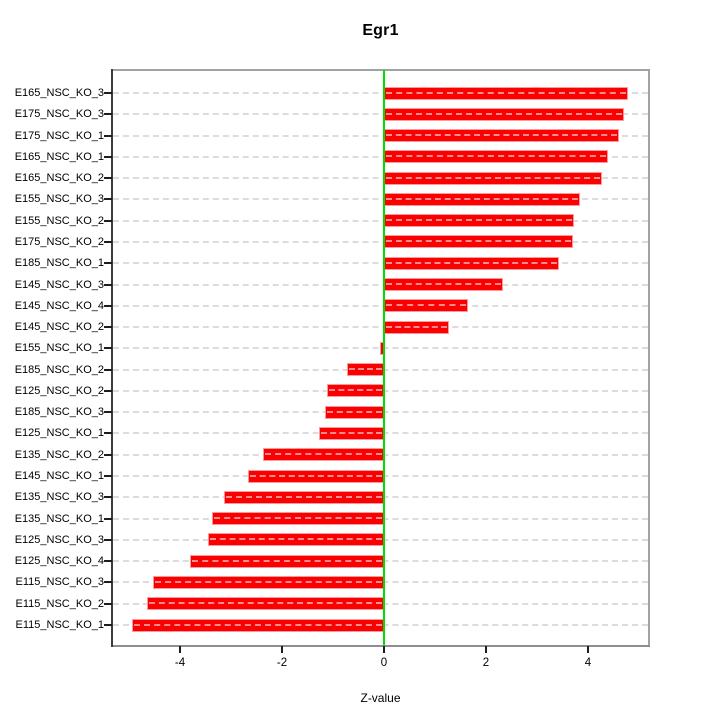 This screenshot has width=720, height=720. What do you see at coordinates (59, 327) in the screenshot?
I see `y-axis-label: E145_NSC_KO_2` at bounding box center [59, 327].